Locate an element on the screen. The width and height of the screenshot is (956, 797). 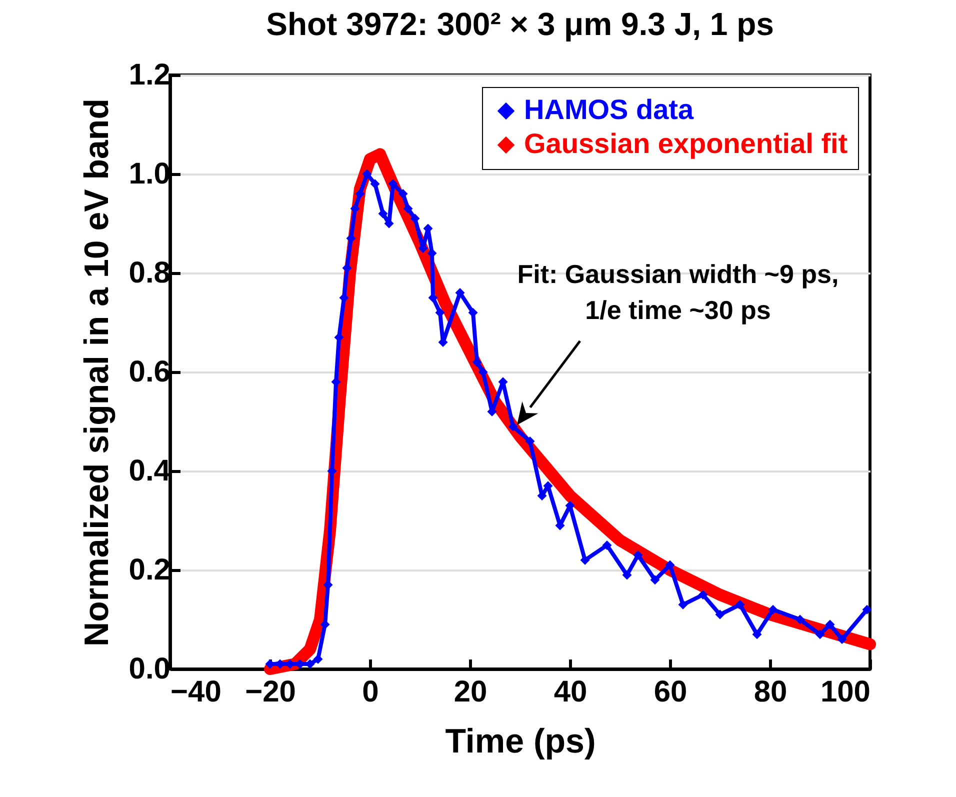
y-tick-label: 1.2 is located at coordinates (149, 75).